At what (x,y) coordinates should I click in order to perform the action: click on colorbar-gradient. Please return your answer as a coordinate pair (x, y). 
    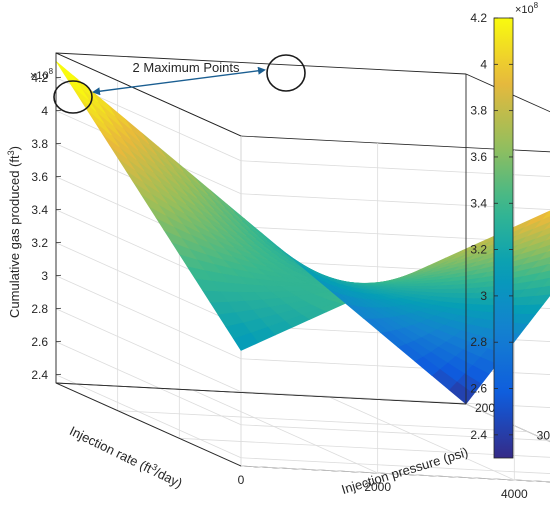
    Looking at the image, I should click on (503, 238).